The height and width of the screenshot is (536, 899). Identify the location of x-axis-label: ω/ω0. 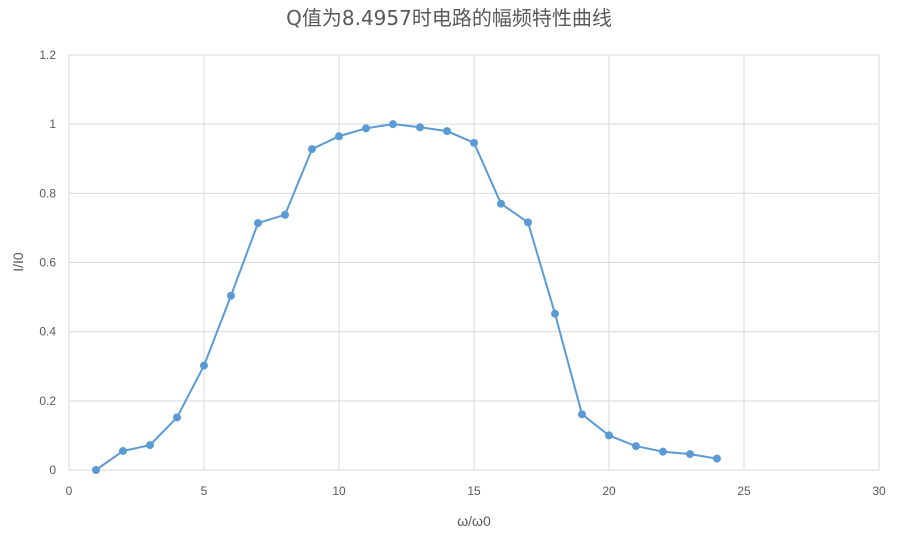
(474, 521).